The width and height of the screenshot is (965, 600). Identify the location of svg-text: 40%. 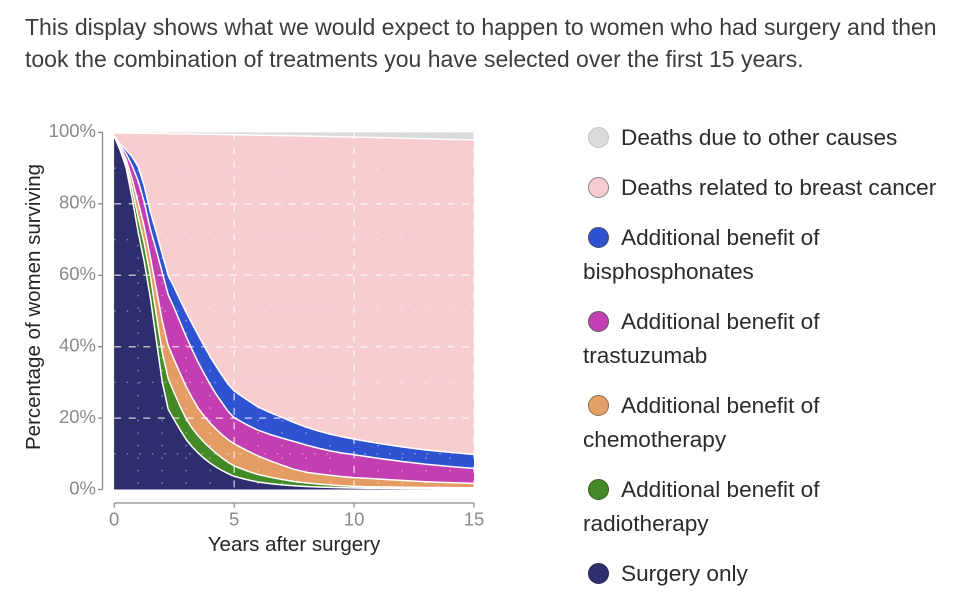
(77, 345).